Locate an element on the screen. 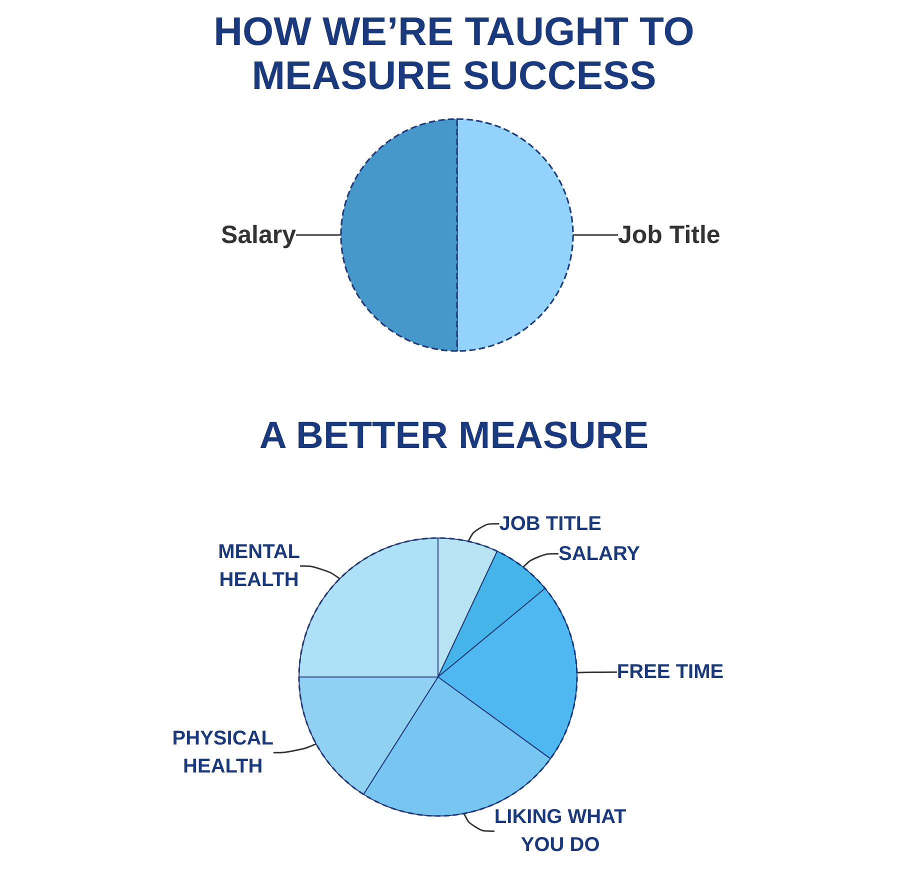  slice-label: SALARY is located at coordinates (599, 553).